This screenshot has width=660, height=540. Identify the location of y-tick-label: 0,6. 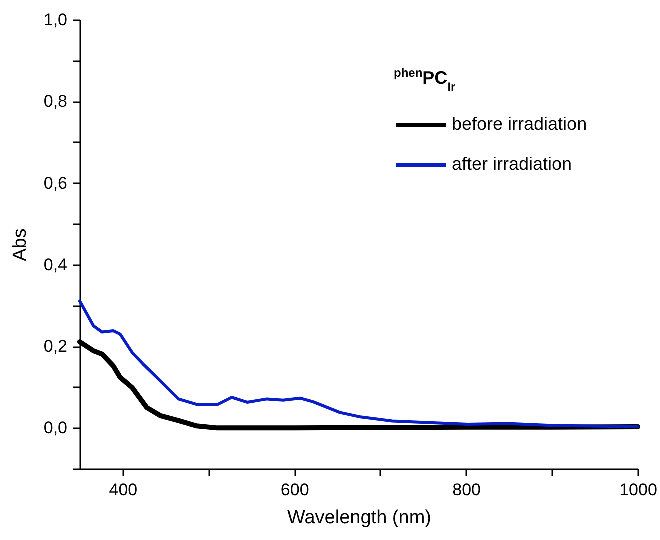
(56, 183).